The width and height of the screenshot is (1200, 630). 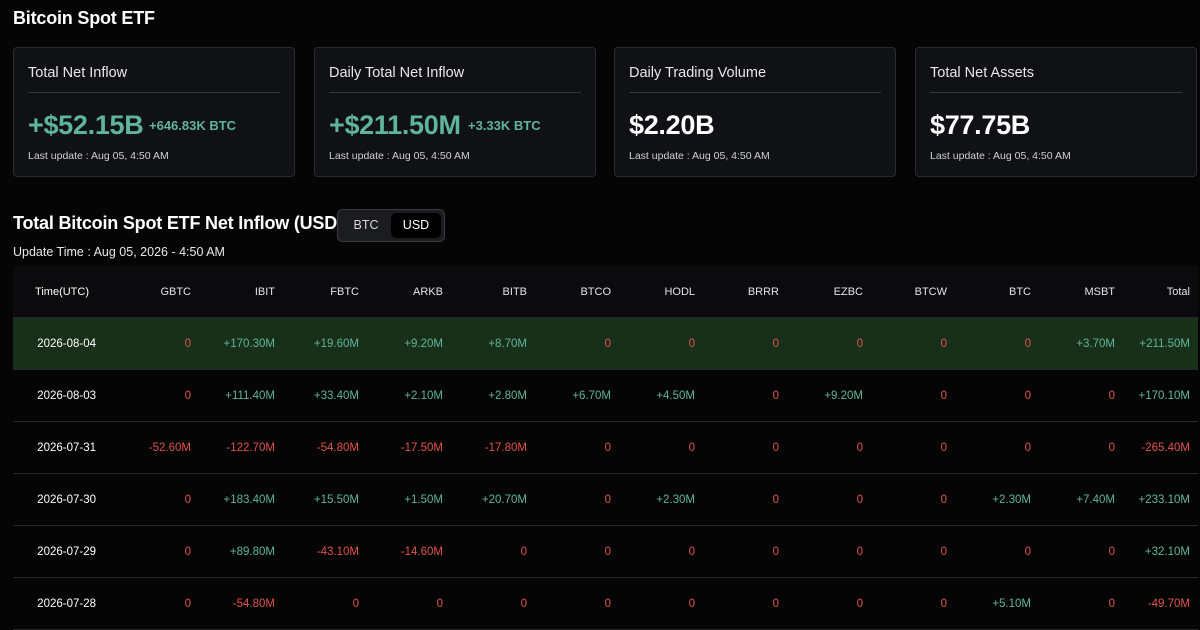 I want to click on update-time: Update Time : Aug 05, 2026 - 4:50 AM, so click(x=119, y=252).